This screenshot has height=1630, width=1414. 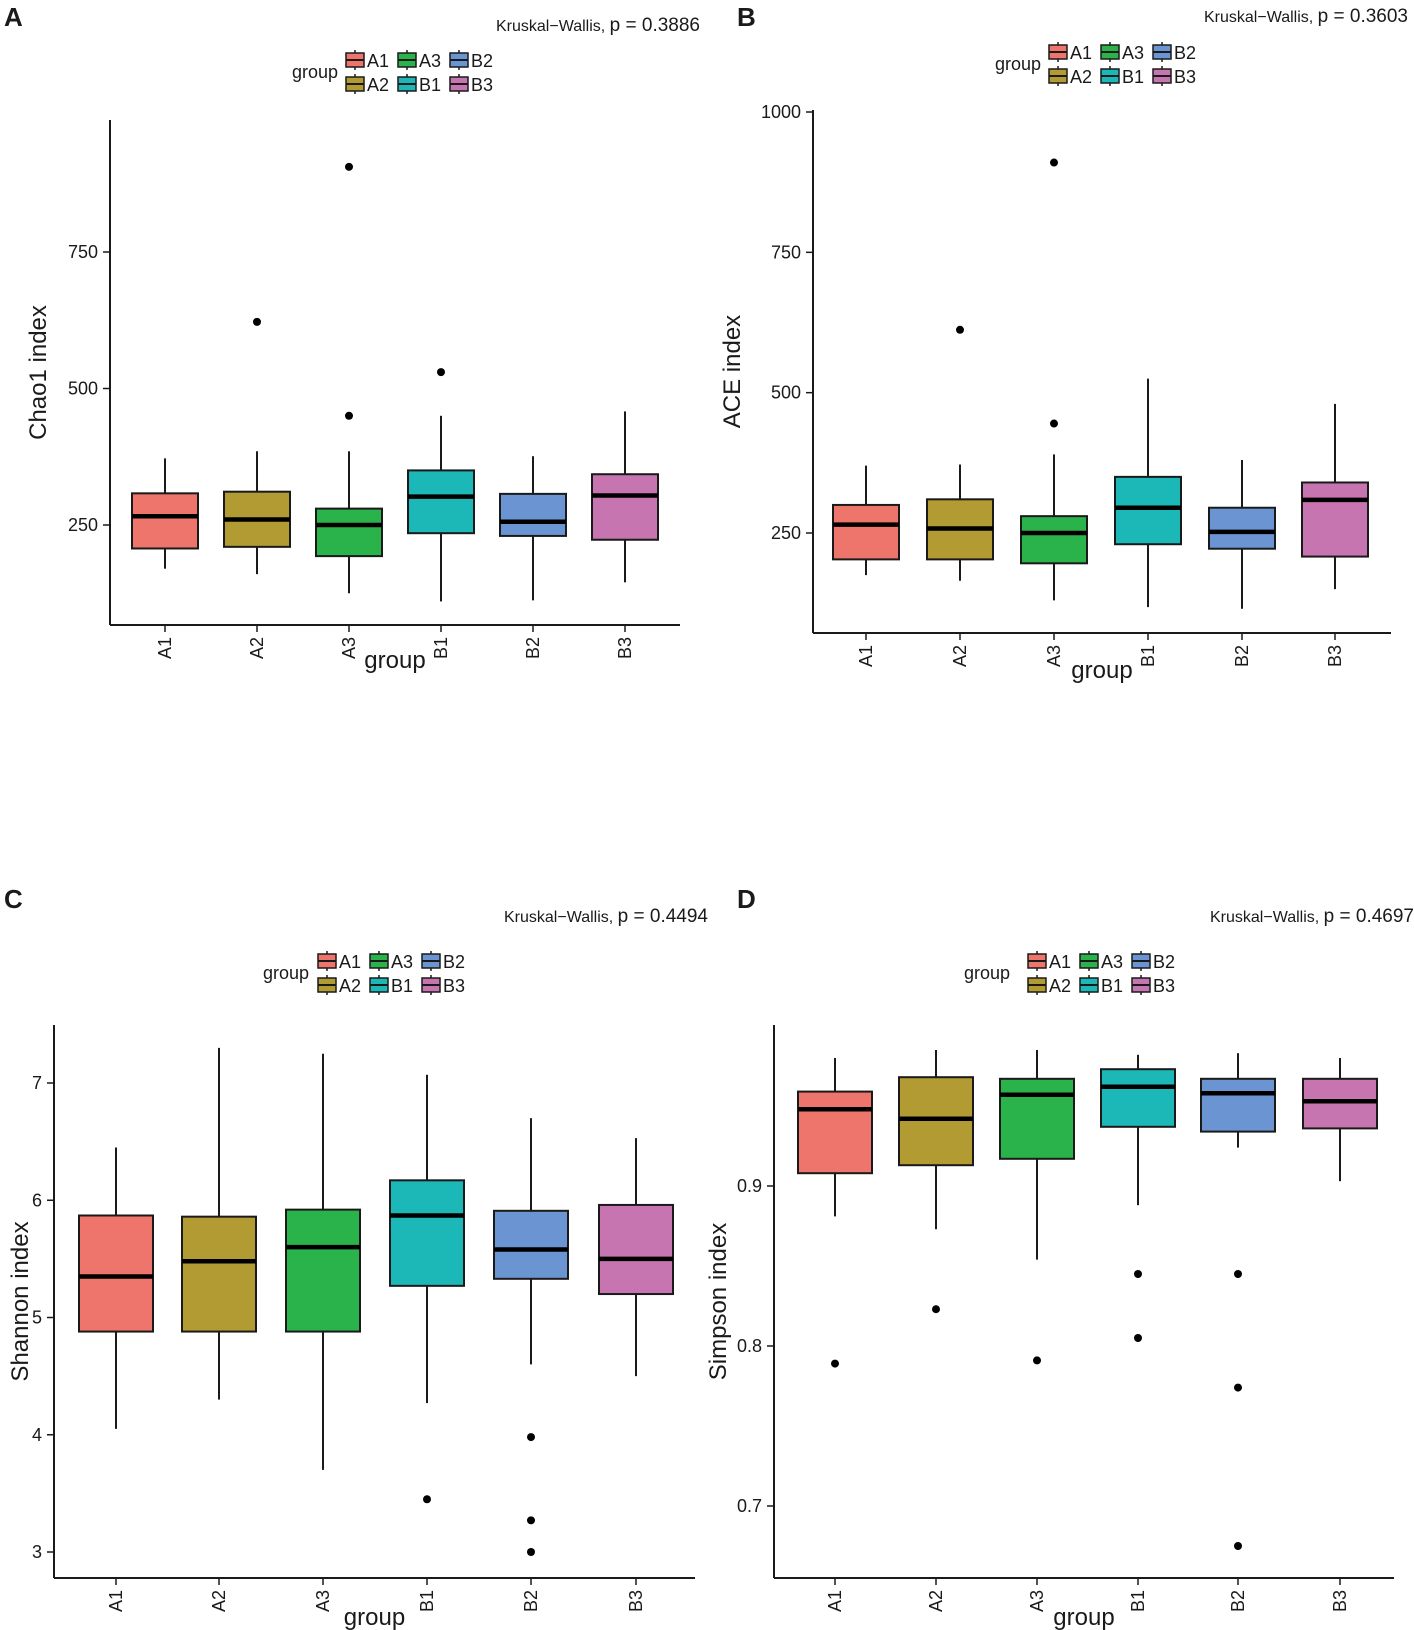 What do you see at coordinates (394, 660) in the screenshot?
I see `panel-a-x-axis-title: group` at bounding box center [394, 660].